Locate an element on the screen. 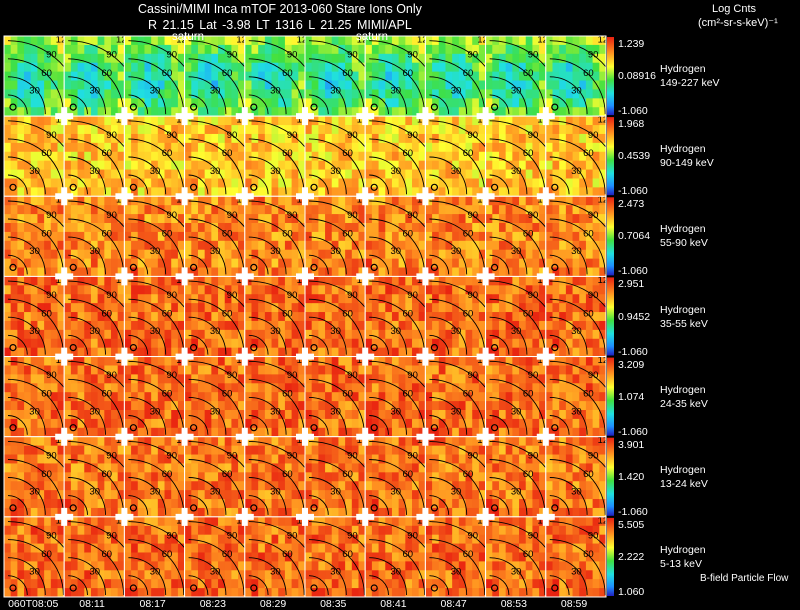  contour-label: 90 is located at coordinates (111, 455).